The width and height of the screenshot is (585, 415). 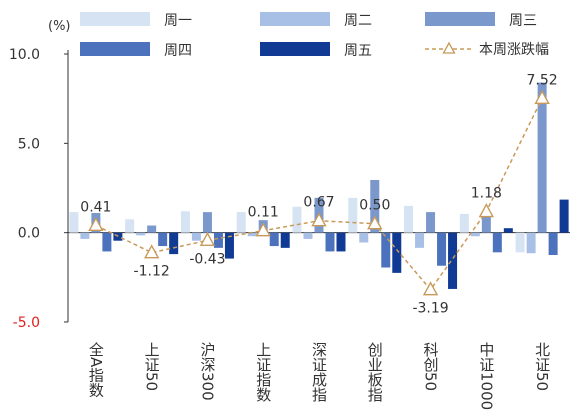 What do you see at coordinates (514, 50) in the screenshot?
I see `legend-label: 本周涨跌幅` at bounding box center [514, 50].